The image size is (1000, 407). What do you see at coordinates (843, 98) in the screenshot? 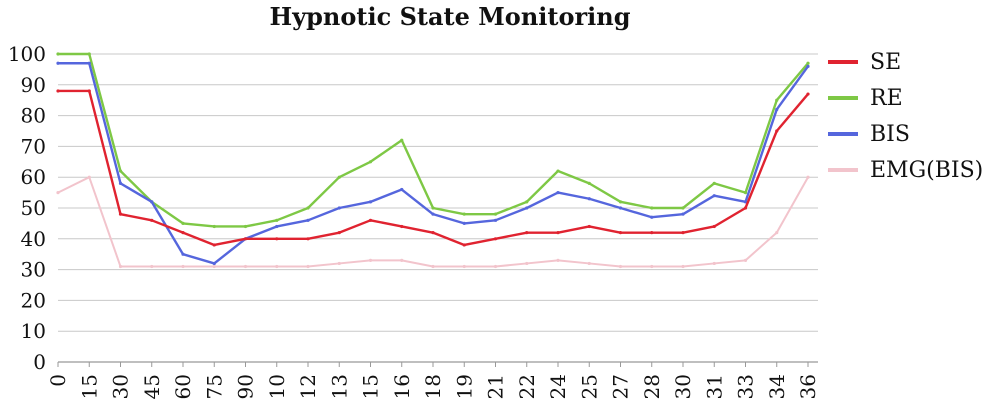
I see `legend-swatch-re` at bounding box center [843, 98].